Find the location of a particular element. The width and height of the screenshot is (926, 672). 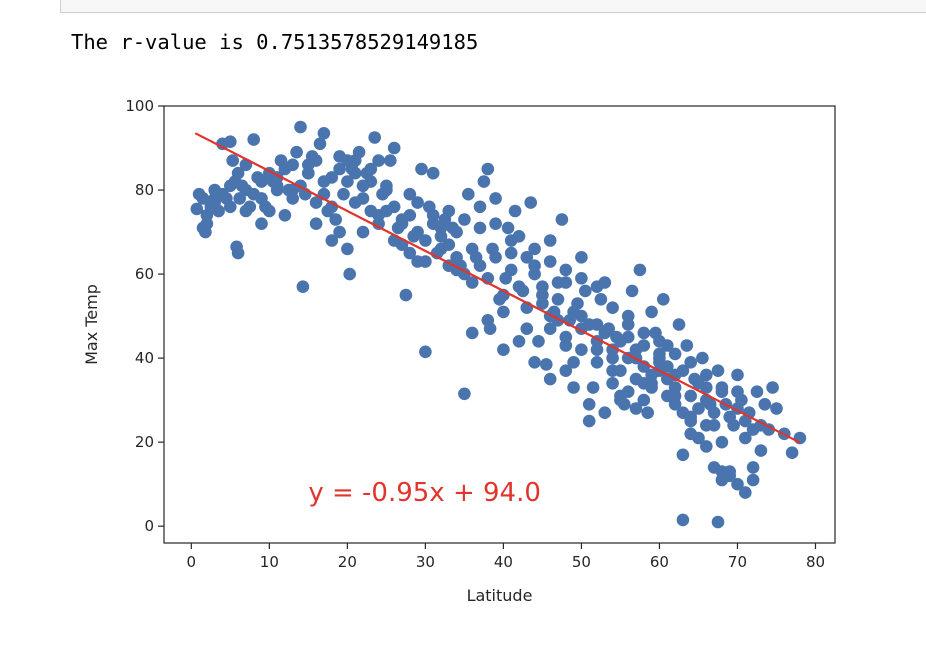

y-tick-label: 40 is located at coordinates (144, 358).